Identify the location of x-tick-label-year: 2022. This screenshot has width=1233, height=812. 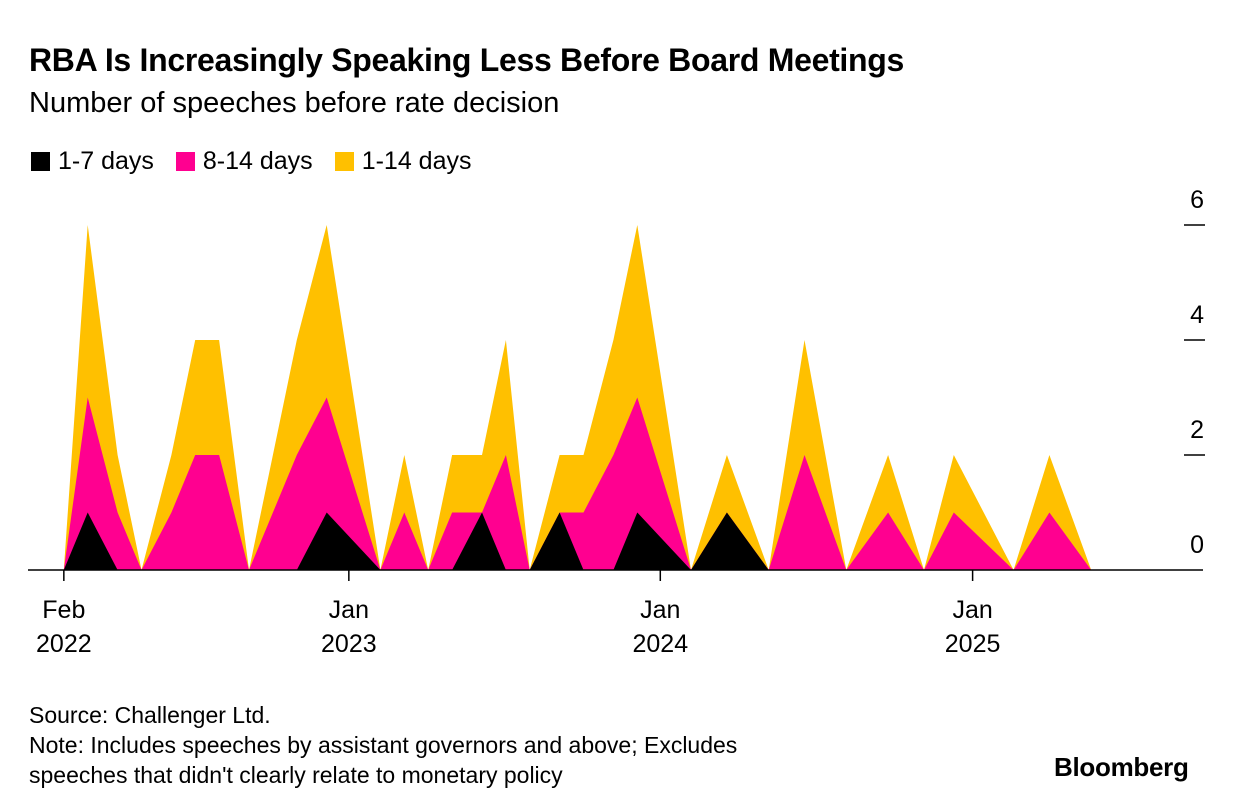
(64, 644).